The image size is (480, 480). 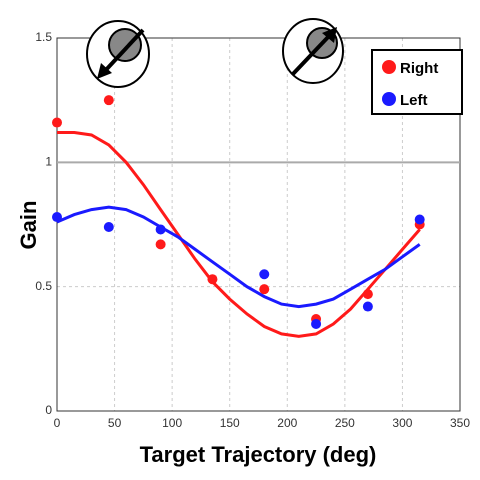 What do you see at coordinates (258, 454) in the screenshot?
I see `x-axis-title: Target Trajectory (deg)` at bounding box center [258, 454].